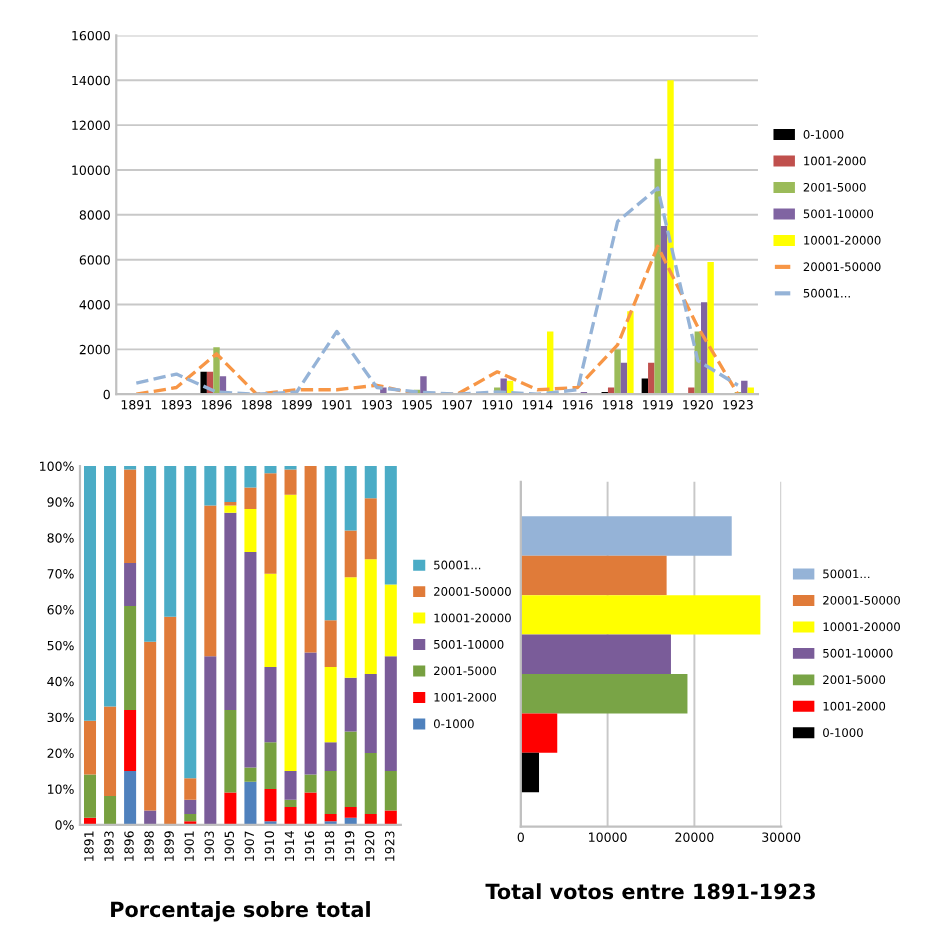  What do you see at coordinates (650, 891) in the screenshot?
I see `x-axis-title: Total votos entre 1891-1923` at bounding box center [650, 891].